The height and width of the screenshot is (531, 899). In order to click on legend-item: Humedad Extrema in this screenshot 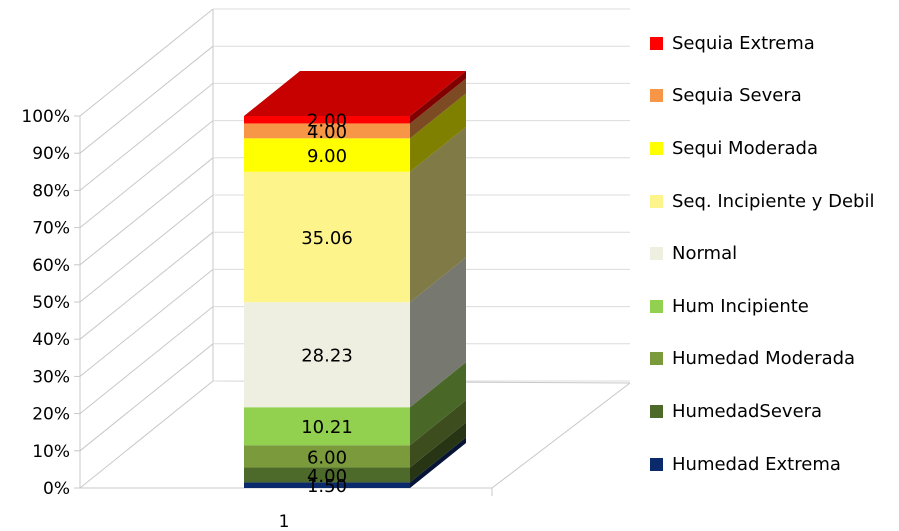, I will do `click(772, 464)`.